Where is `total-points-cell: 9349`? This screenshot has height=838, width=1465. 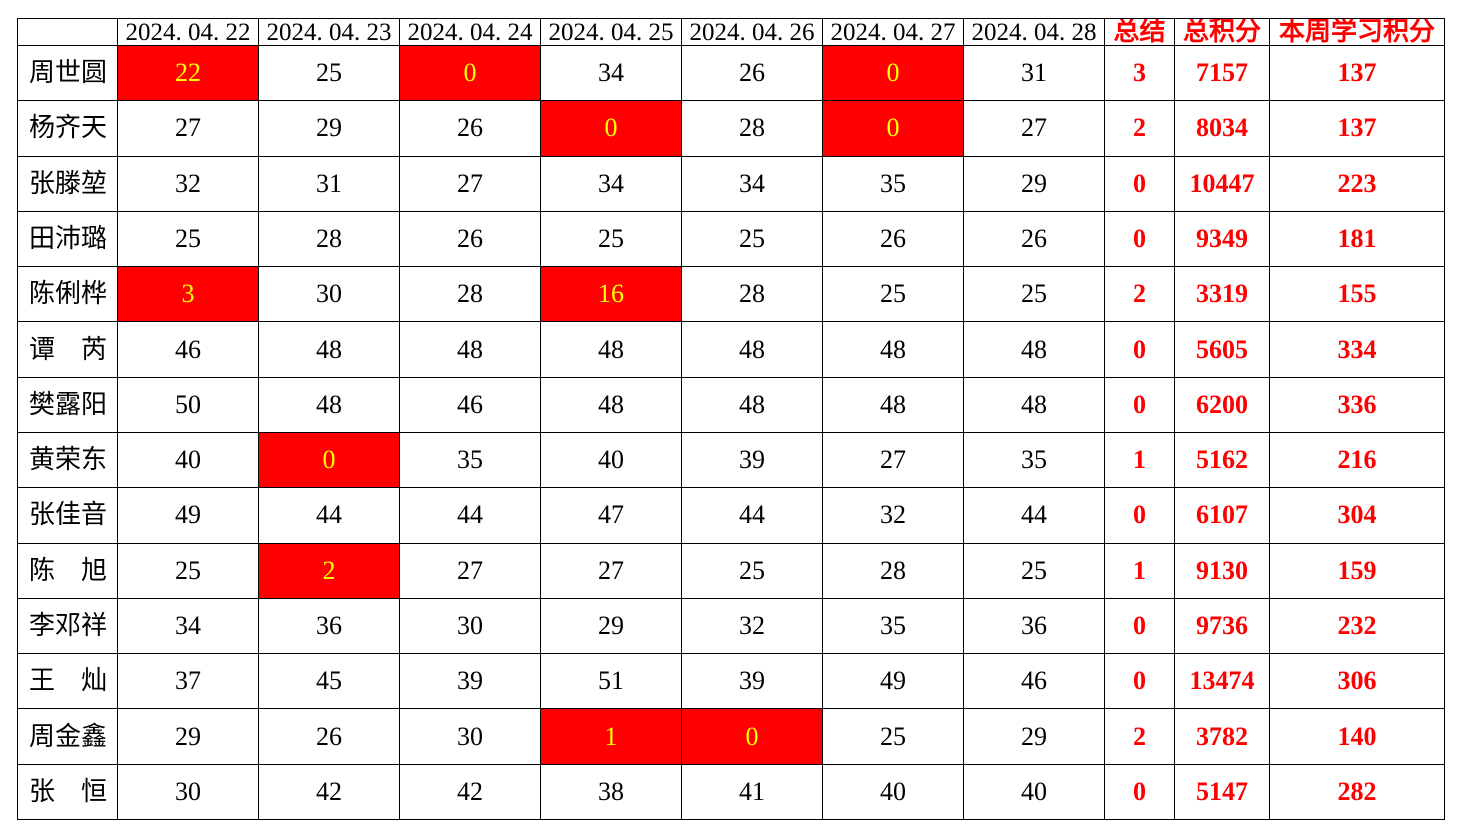
total-points-cell: 9349 is located at coordinates (1222, 239).